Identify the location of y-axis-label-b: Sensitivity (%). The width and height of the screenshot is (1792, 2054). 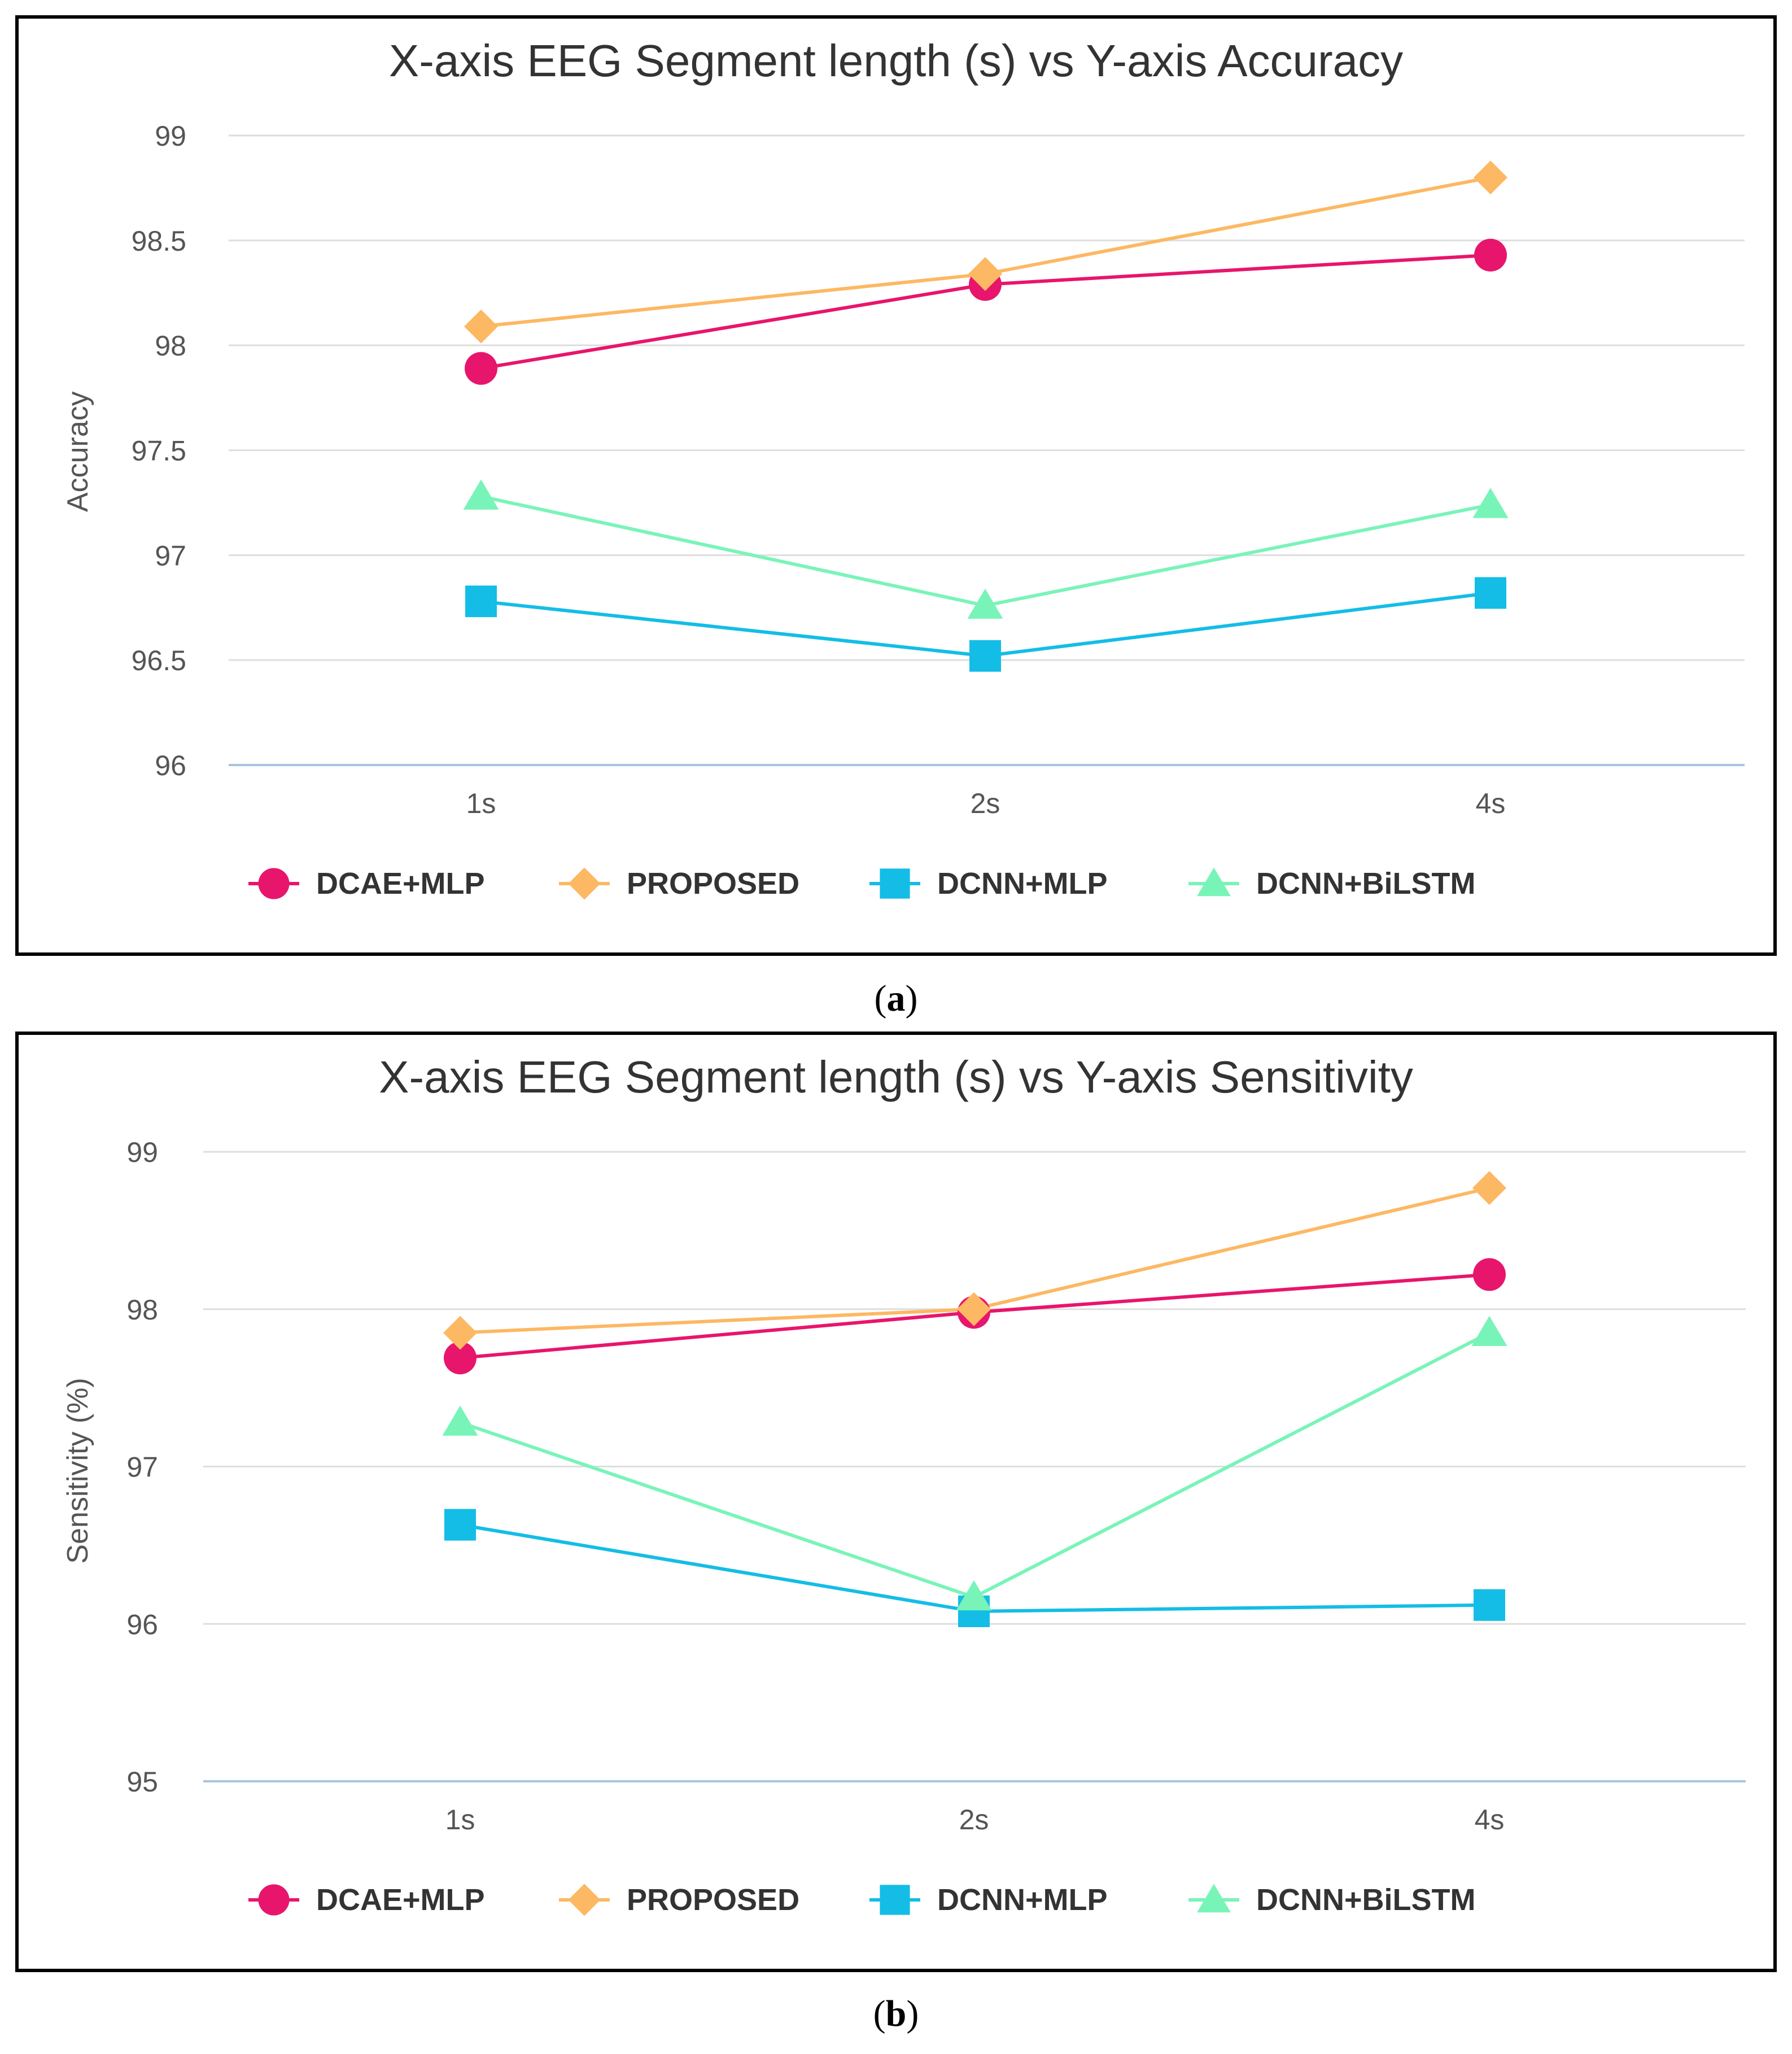
(78, 1471).